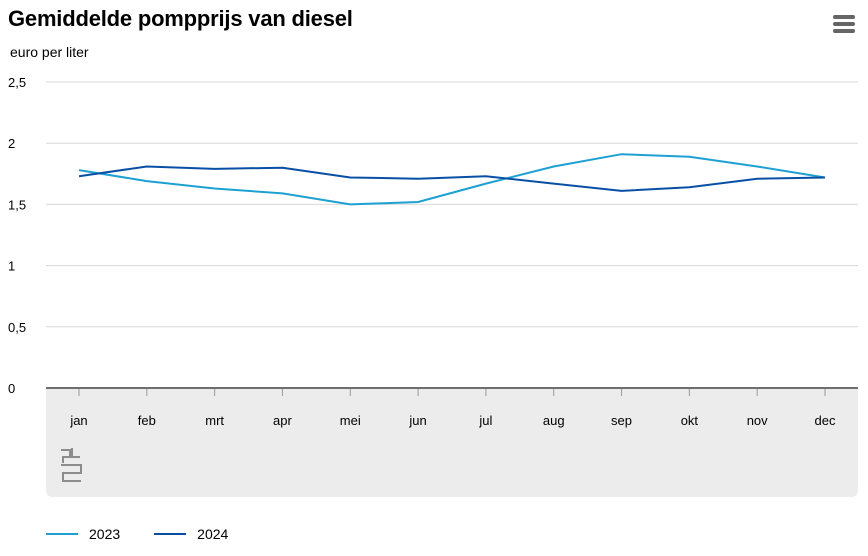 The image size is (868, 556). I want to click on y-tick-label: 1,5, so click(17, 204).